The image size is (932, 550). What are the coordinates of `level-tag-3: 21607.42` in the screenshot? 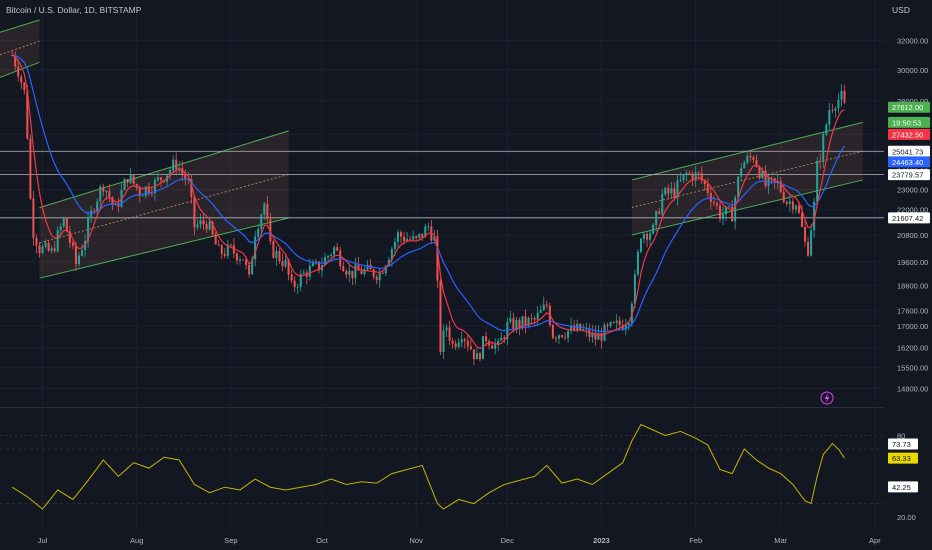 It's located at (907, 218).